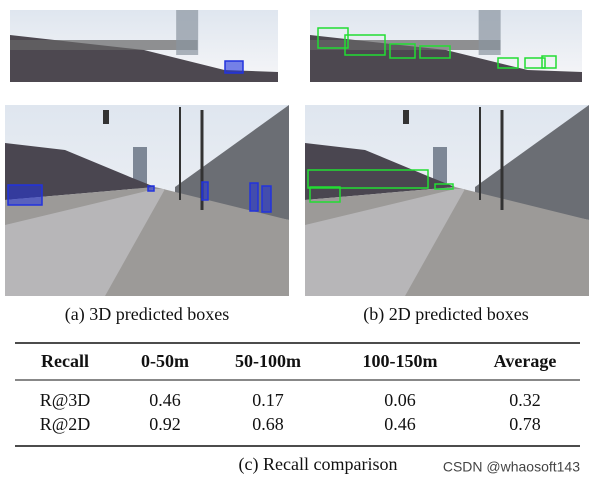 The width and height of the screenshot is (594, 485). What do you see at coordinates (525, 361) in the screenshot?
I see `table-header-cell: Average` at bounding box center [525, 361].